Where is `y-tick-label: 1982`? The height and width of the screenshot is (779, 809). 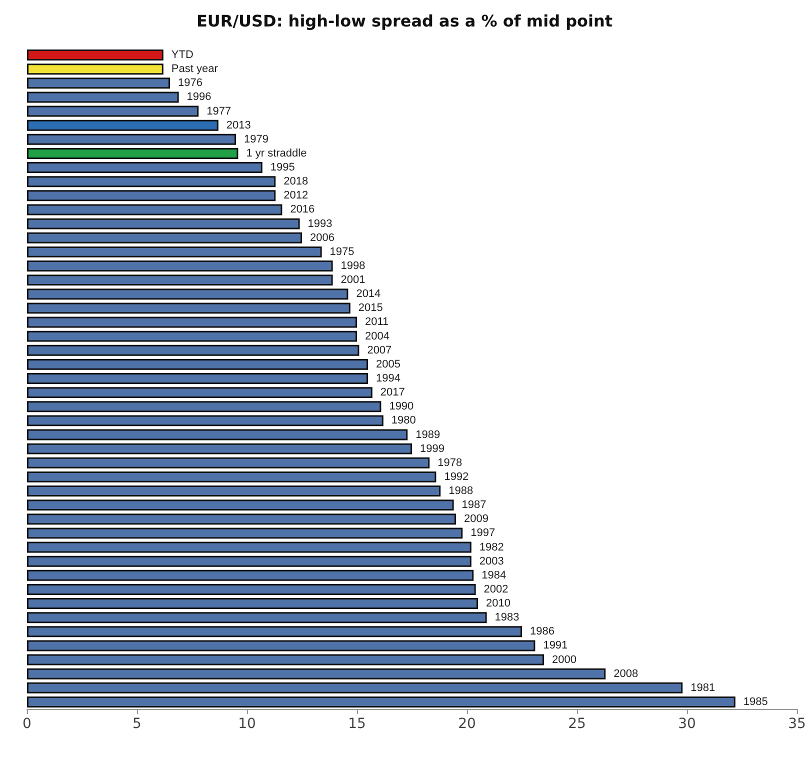
y-tick-label: 1982 is located at coordinates (491, 547).